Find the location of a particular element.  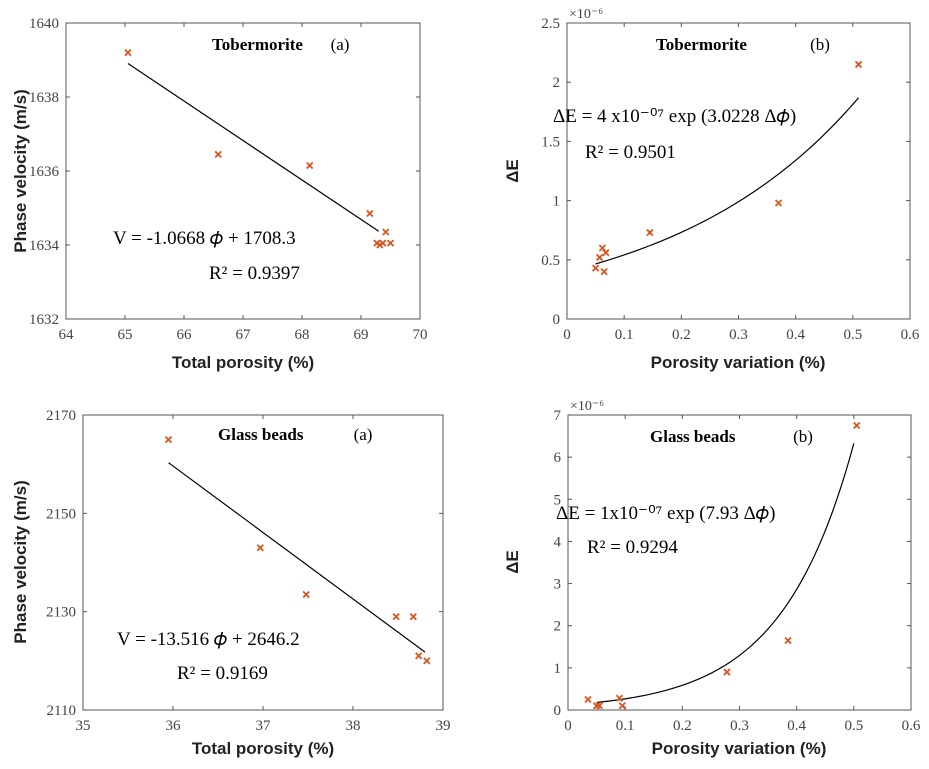

fit-equation: ΔE = 1x10⁻⁰⁷ exp (7.93 Δ𝜙) is located at coordinates (665, 513).